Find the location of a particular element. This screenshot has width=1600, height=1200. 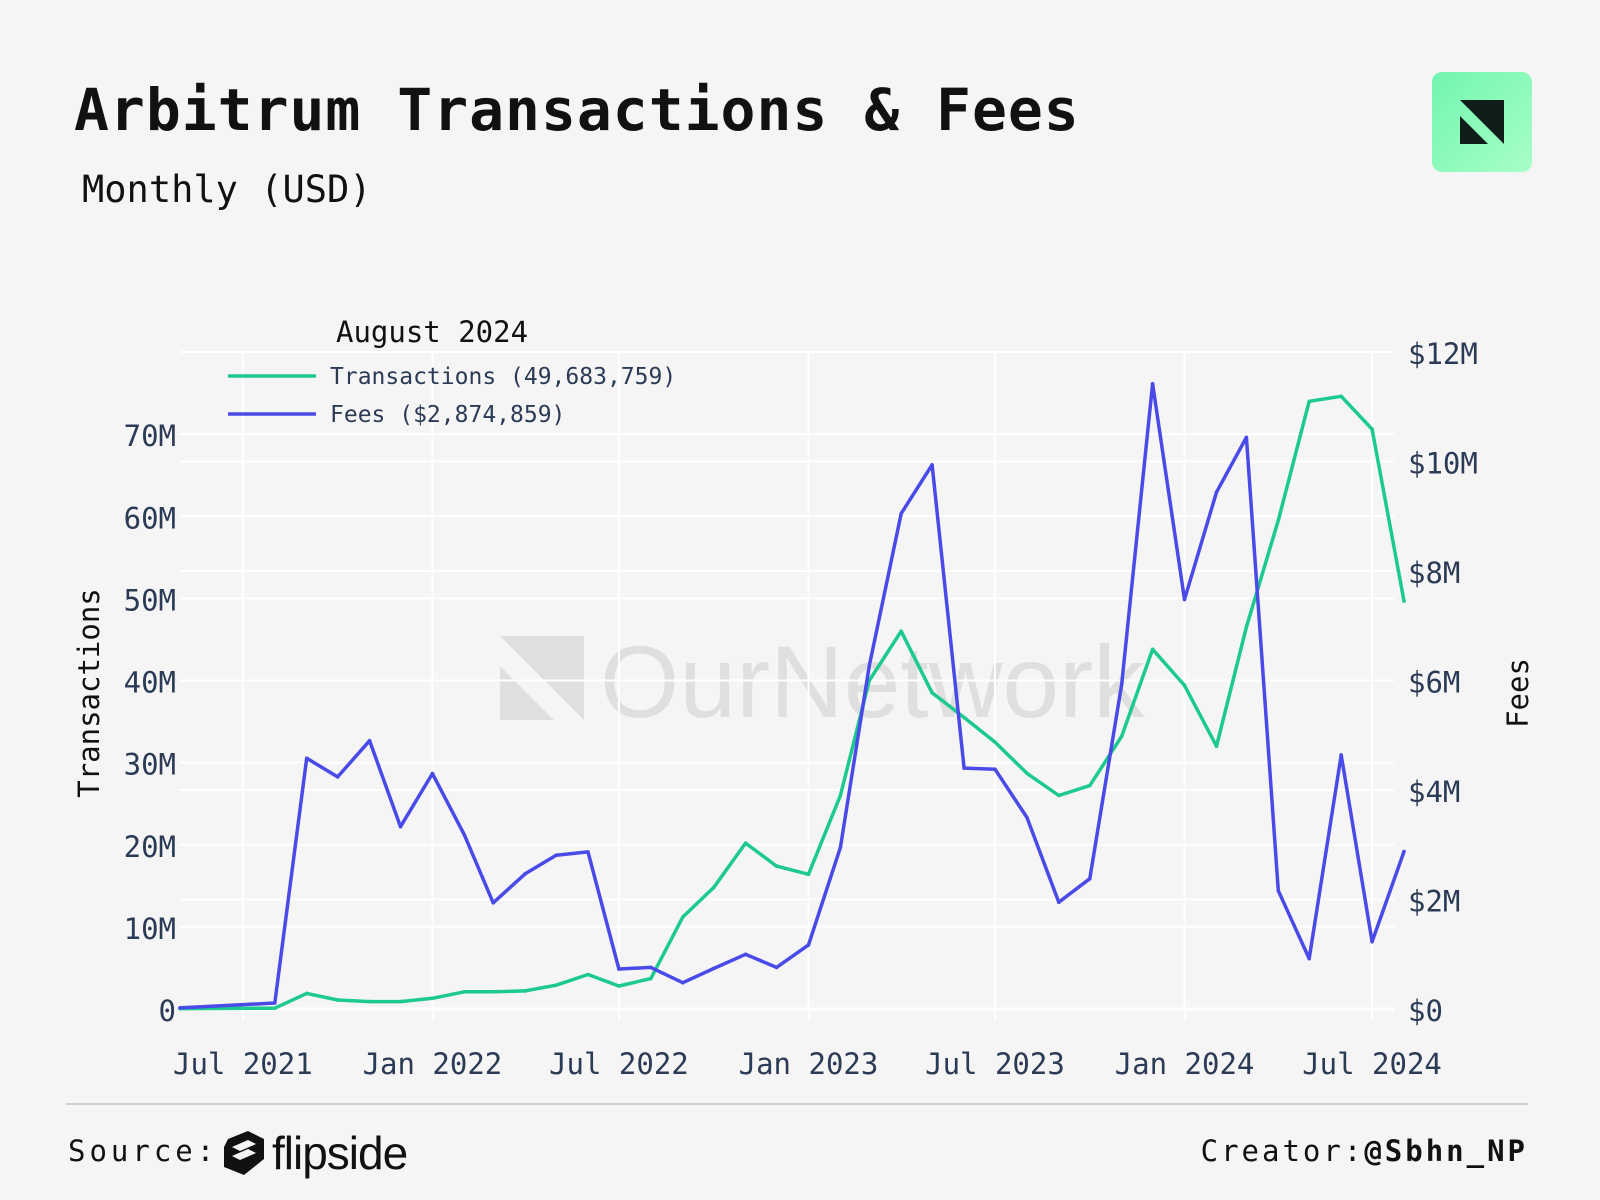

source-label: Source: is located at coordinates (143, 1151).